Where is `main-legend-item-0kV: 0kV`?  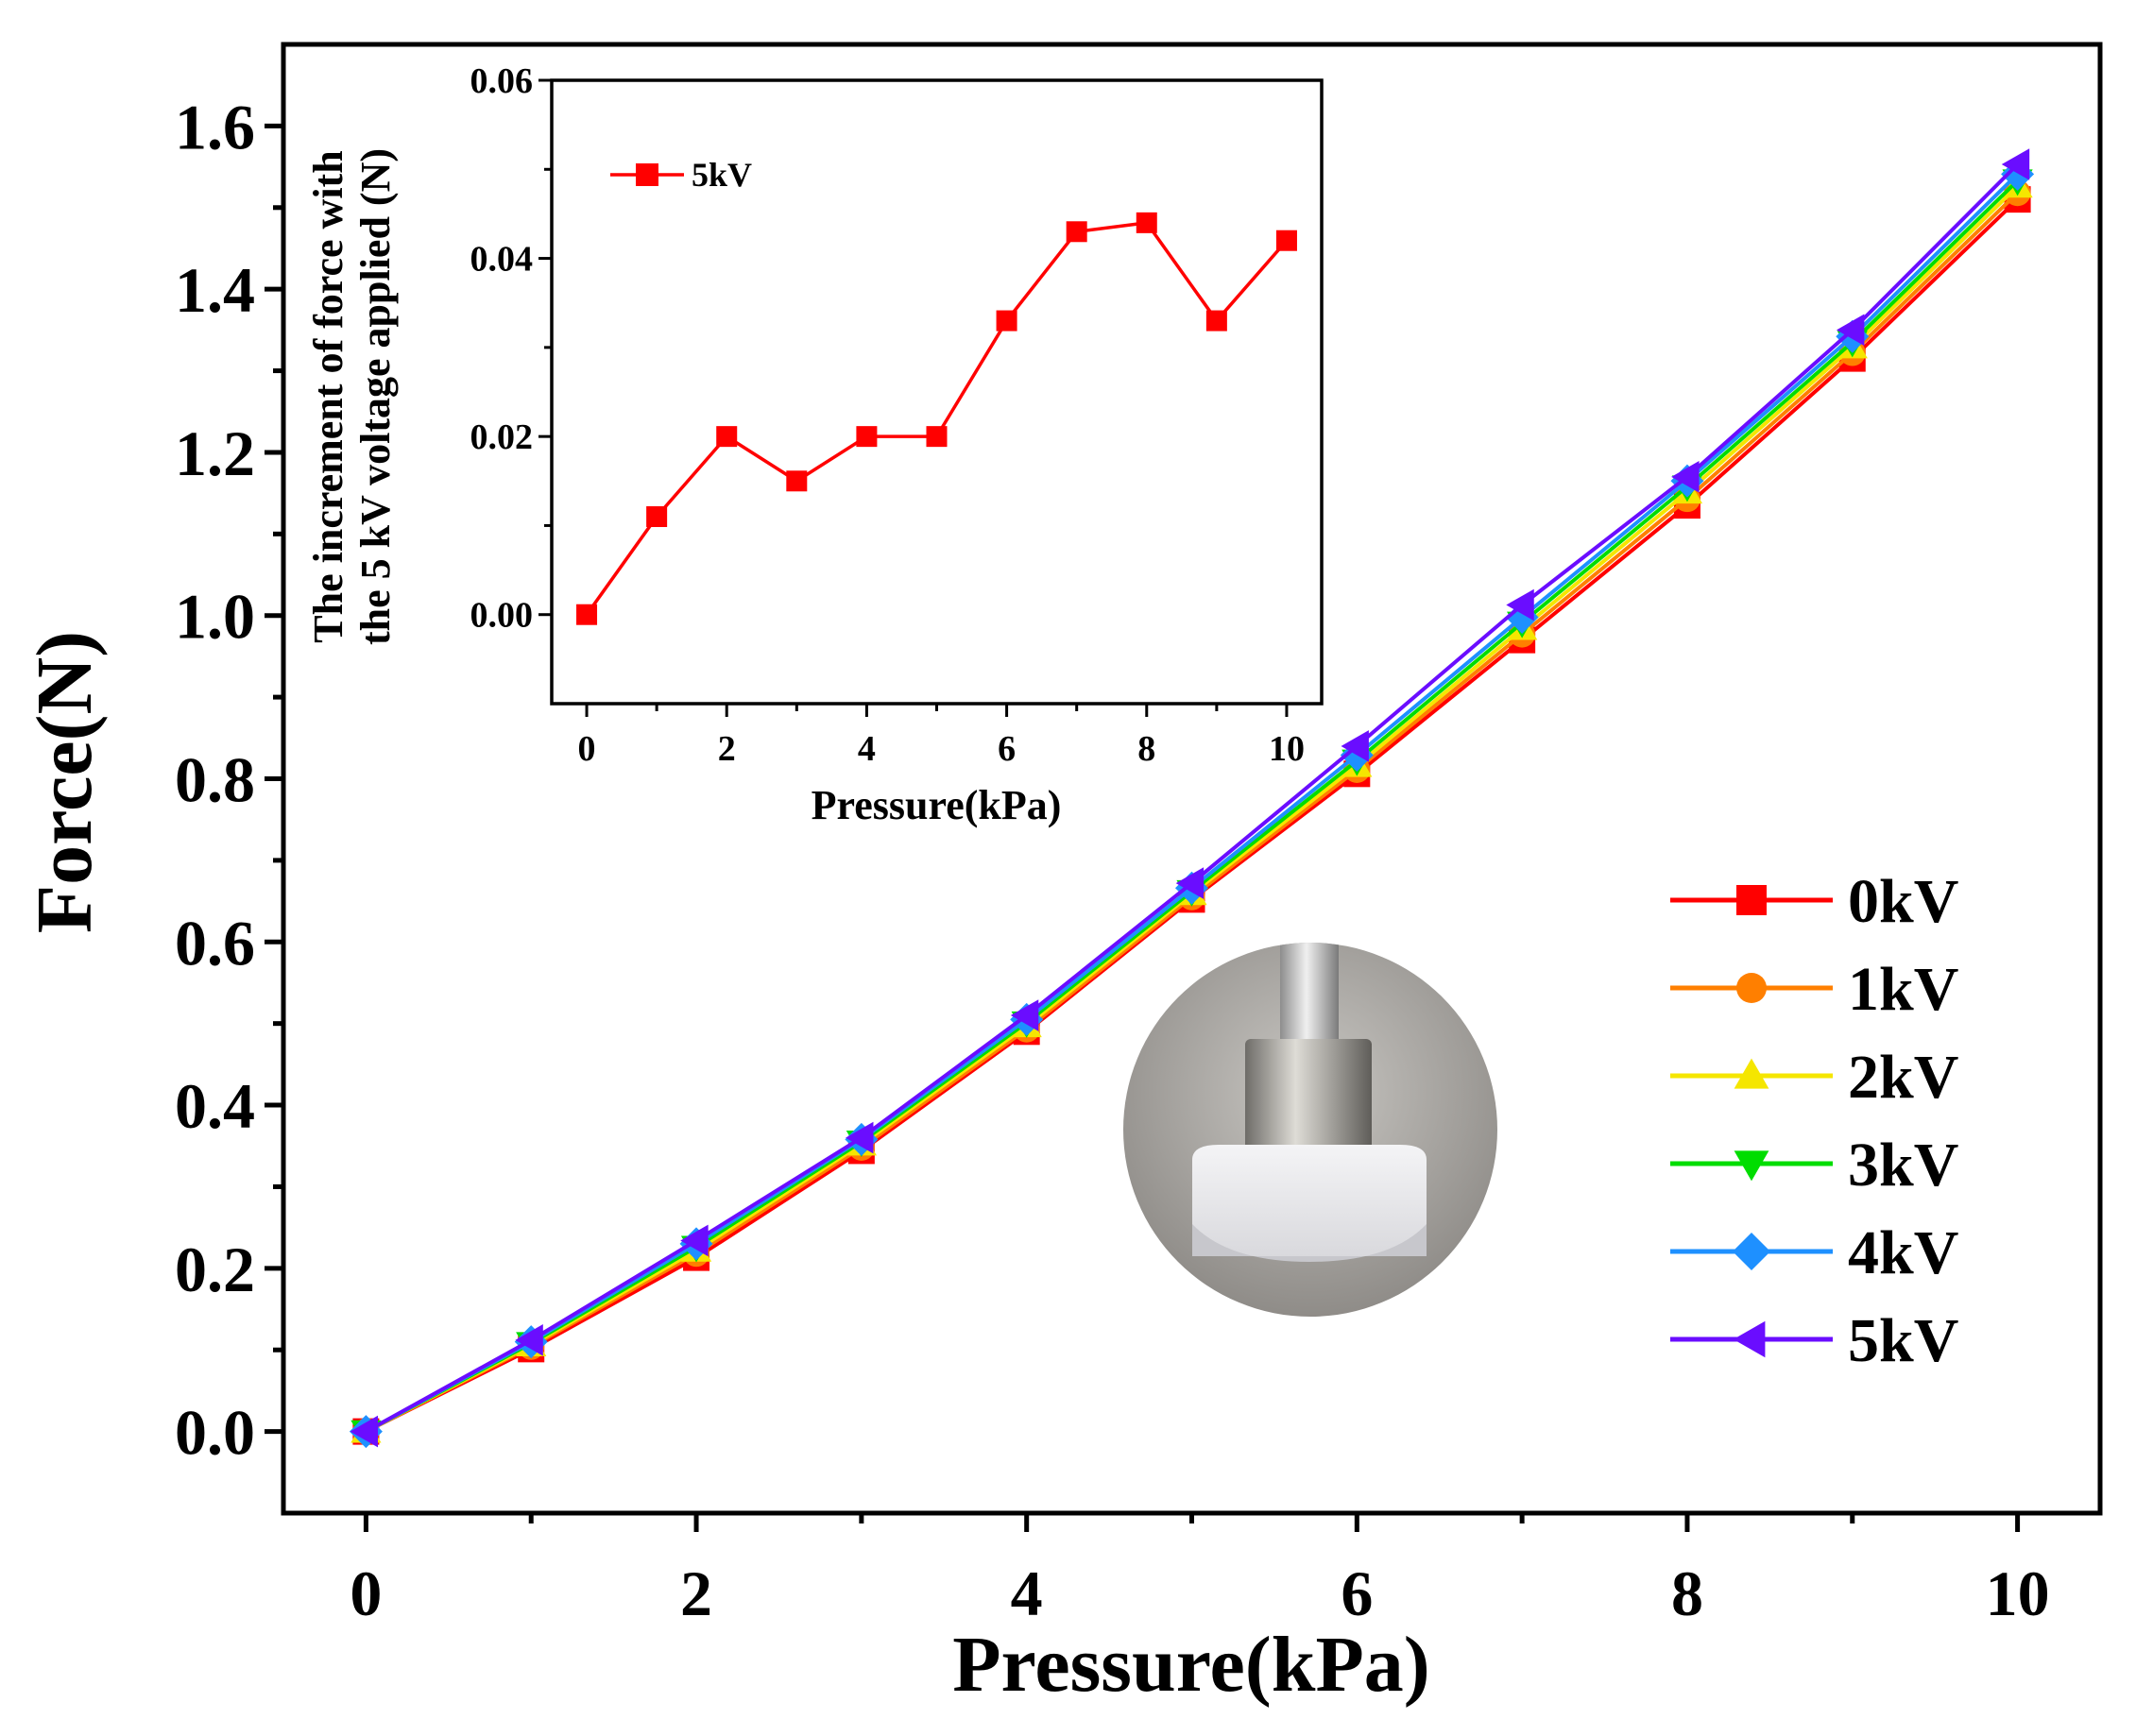 main-legend-item-0kV: 0kV is located at coordinates (1814, 901).